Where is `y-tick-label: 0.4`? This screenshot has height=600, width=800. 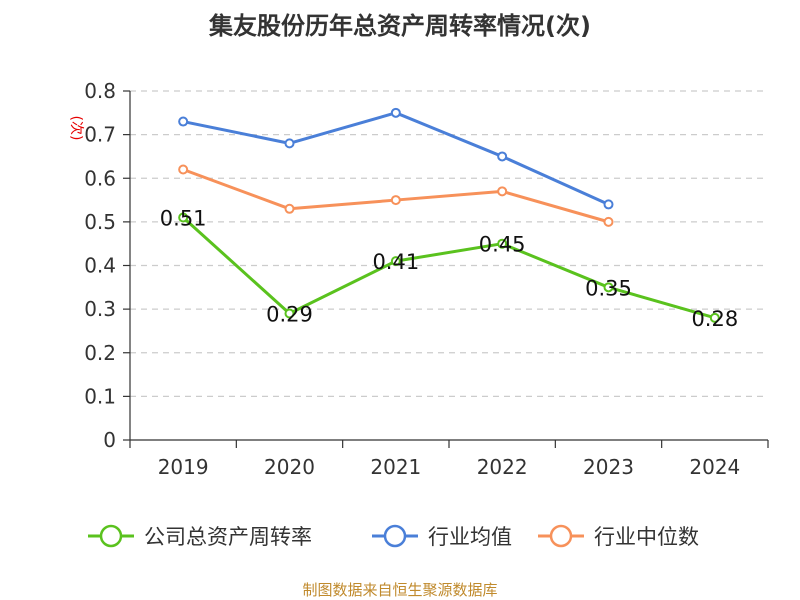
y-tick-label: 0.4 is located at coordinates (100, 266).